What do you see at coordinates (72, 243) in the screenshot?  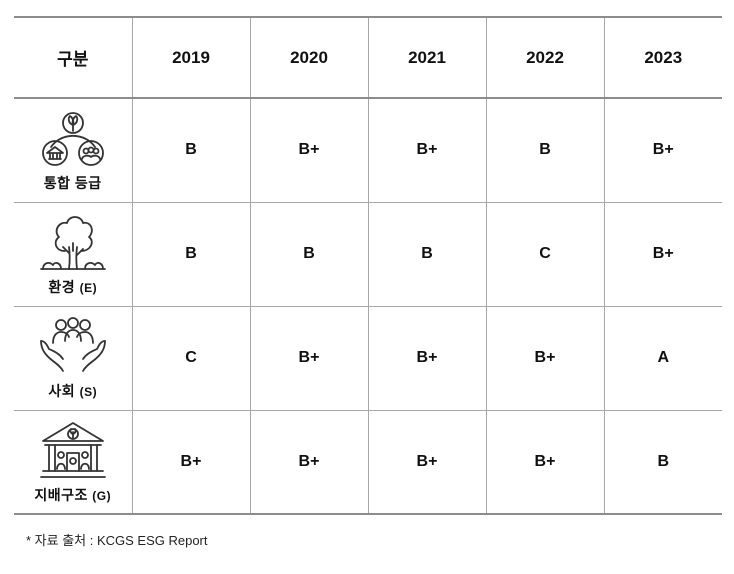 I see `tree-icon` at bounding box center [72, 243].